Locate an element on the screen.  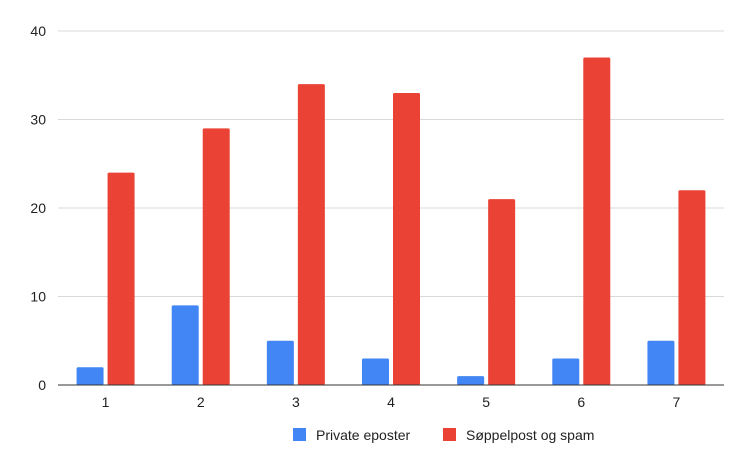
legend-label-soppelpost-og-spam: Søppelpost og spam is located at coordinates (530, 435).